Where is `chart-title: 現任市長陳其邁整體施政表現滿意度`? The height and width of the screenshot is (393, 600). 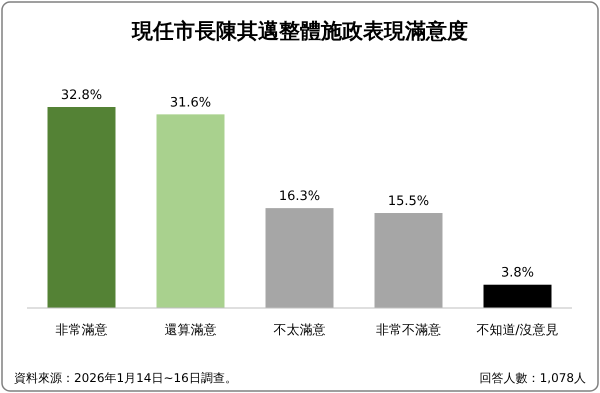
chart-title: 現任市長陳其邁整體施政表現滿意度 is located at coordinates (299, 31).